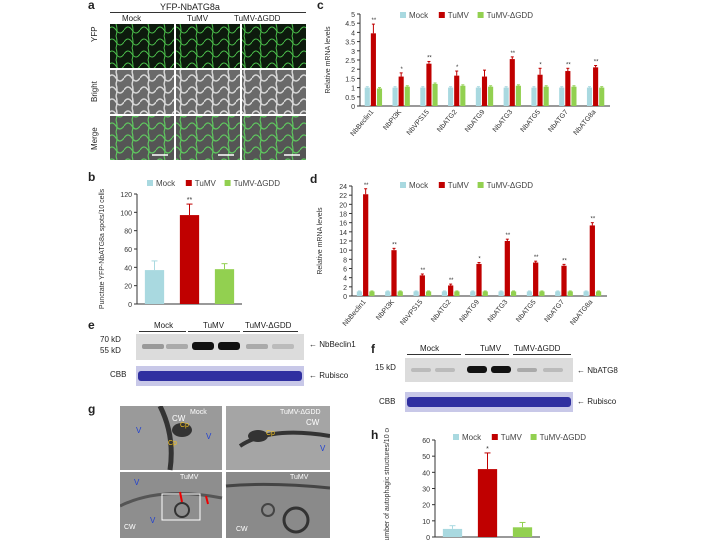 Image resolution: width=720 pixels, height=543 pixels. What do you see at coordinates (426, 441) in the screenshot?
I see `y-tick-label: 60` at bounding box center [426, 441].